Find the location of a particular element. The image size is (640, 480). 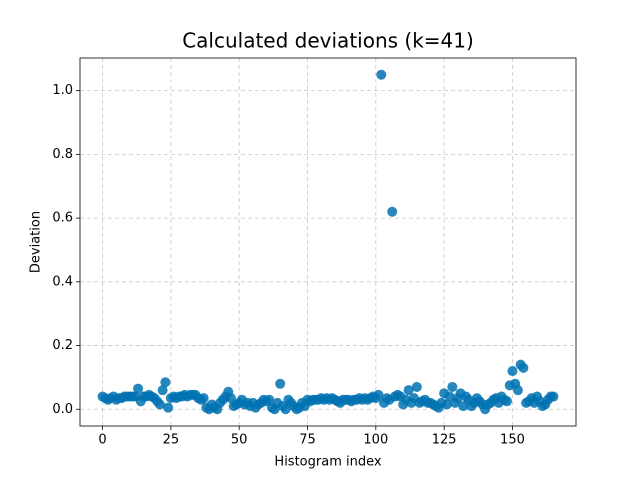

x-tick-label: 0 is located at coordinates (102, 440).